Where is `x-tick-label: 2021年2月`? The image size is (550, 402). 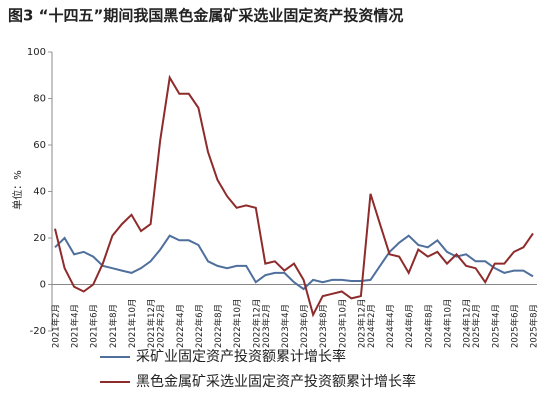 x-tick-label: 2021年2月 is located at coordinates (56, 326).